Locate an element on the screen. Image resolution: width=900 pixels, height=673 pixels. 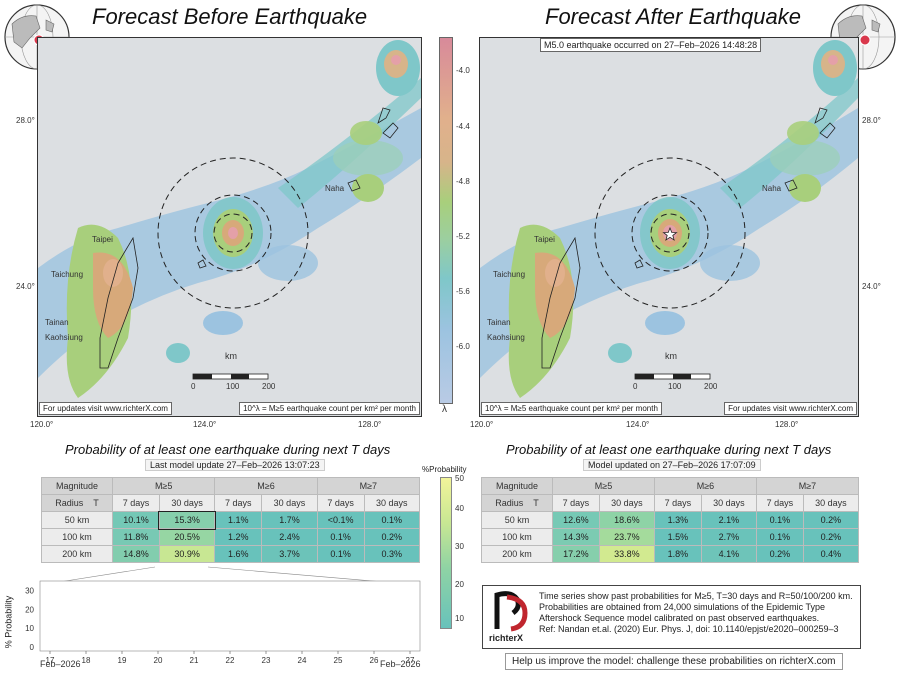
lat-tick-24: 24.0° is located at coordinates (25, 286).